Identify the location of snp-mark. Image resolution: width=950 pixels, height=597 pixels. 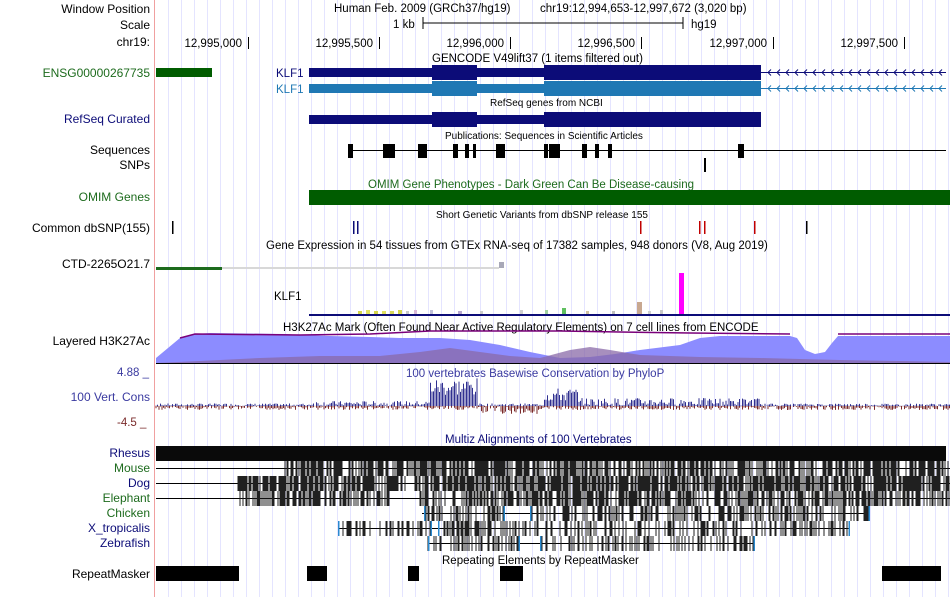
(705, 165).